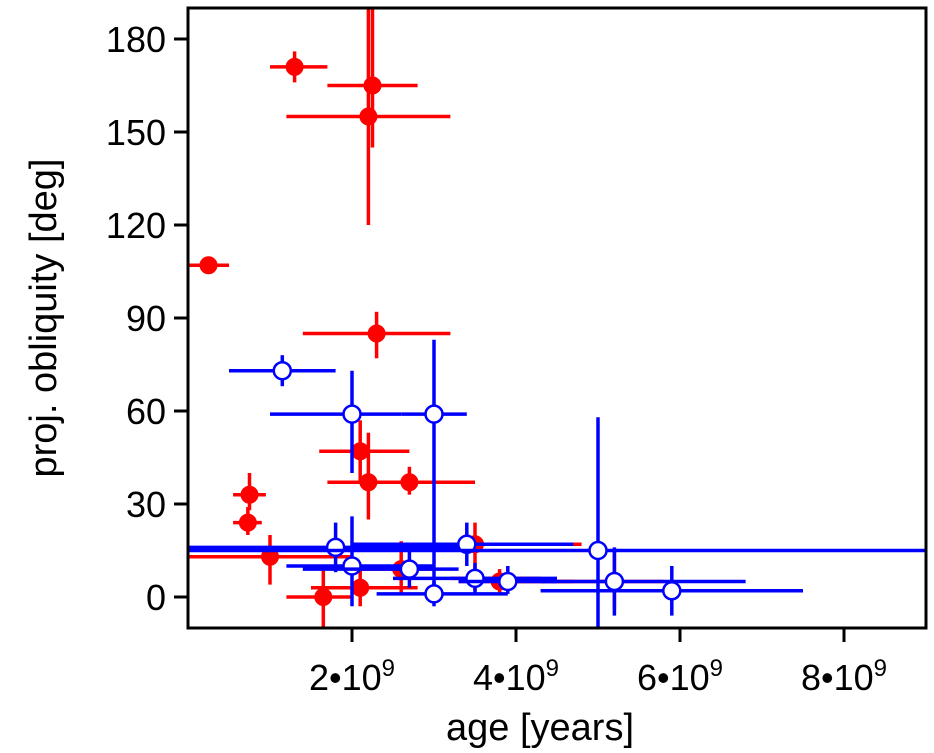 Image resolution: width=934 pixels, height=753 pixels. Describe the element at coordinates (136, 39) in the screenshot. I see `y-tick-label: 180` at that location.